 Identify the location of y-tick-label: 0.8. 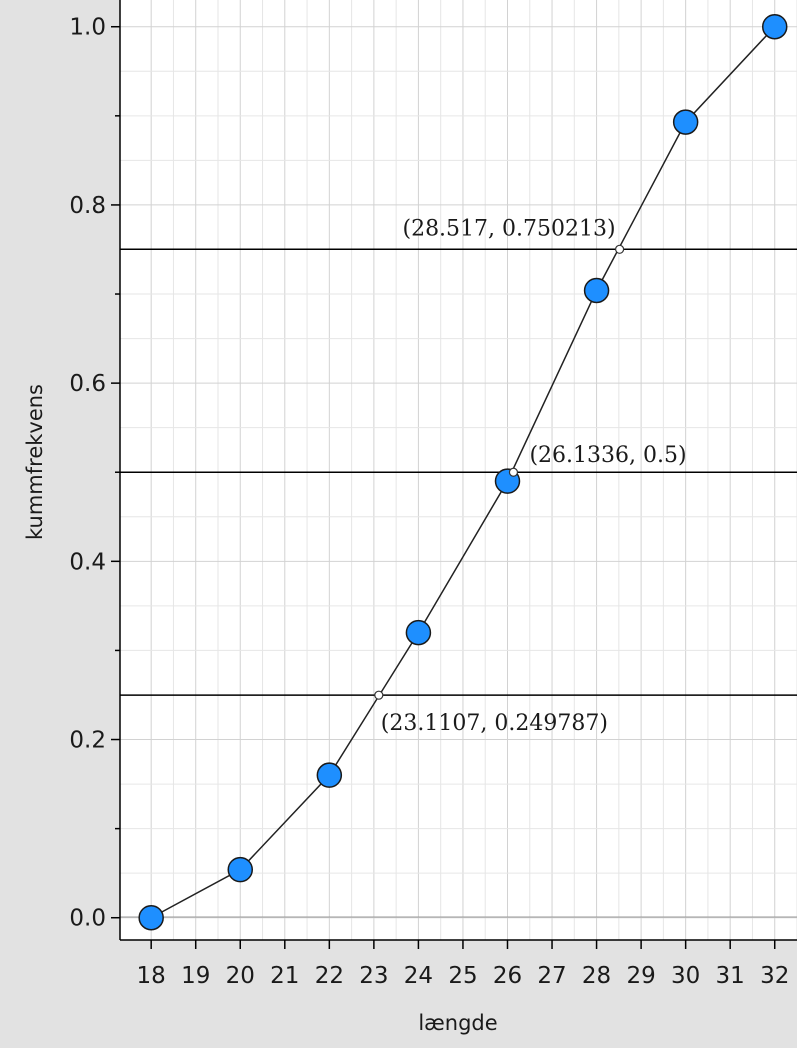
(87, 206).